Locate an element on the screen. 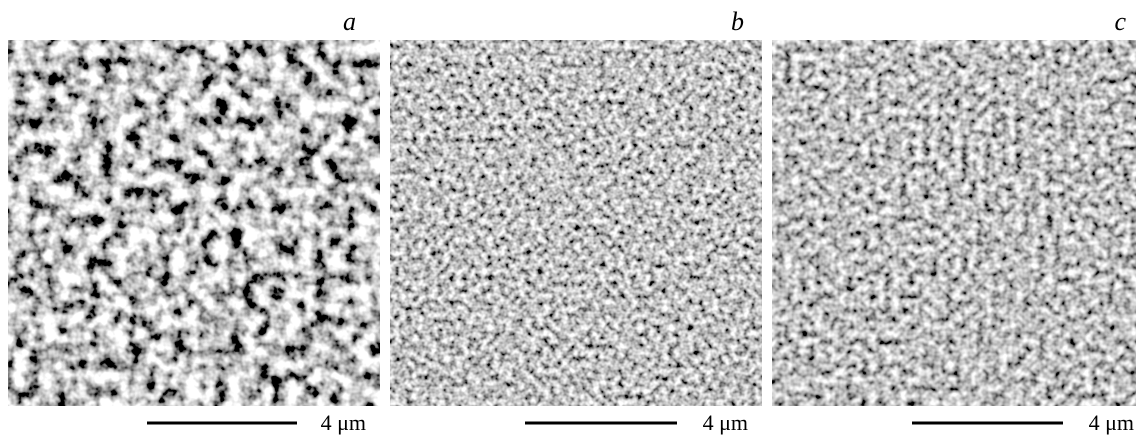  panel-label: c is located at coordinates (1120, 21).